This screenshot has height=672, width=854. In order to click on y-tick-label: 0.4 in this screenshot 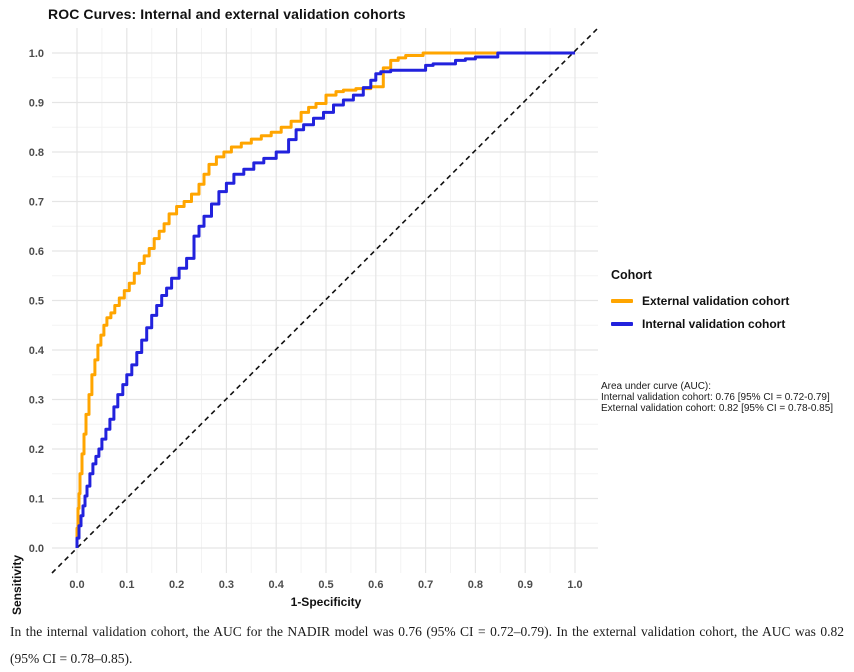, I will do `click(37, 351)`.